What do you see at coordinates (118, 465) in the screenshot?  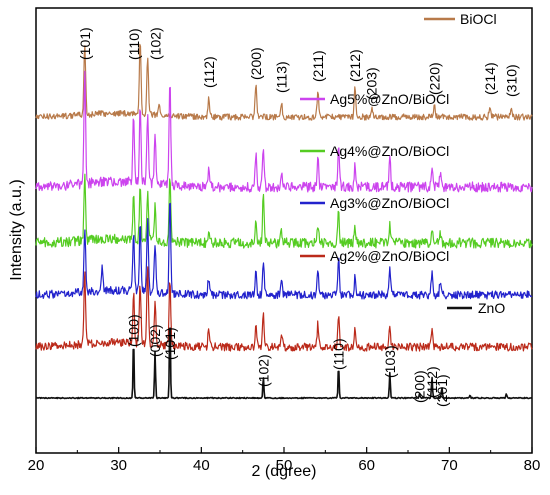 I see `x-tick-label: 30` at bounding box center [118, 465].